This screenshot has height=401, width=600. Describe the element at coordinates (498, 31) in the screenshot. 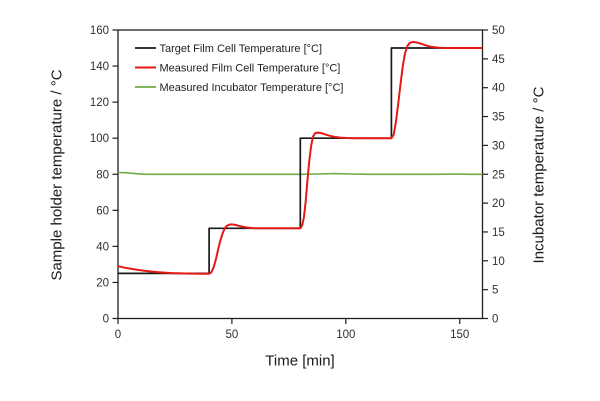

I see `y-right-tick-label: 50` at that location.